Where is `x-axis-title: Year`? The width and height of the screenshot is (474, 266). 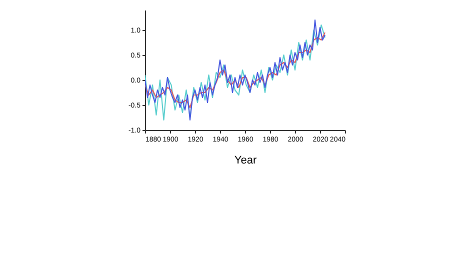 x-axis-title: Year is located at coordinates (245, 160).